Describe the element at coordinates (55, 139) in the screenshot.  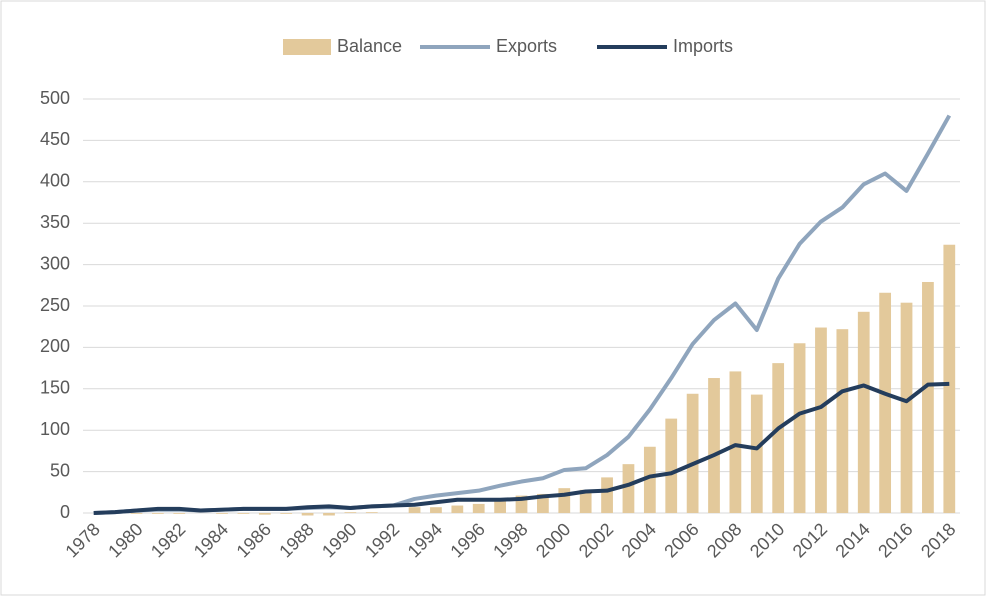
I see `y-tick-label: 450` at that location.